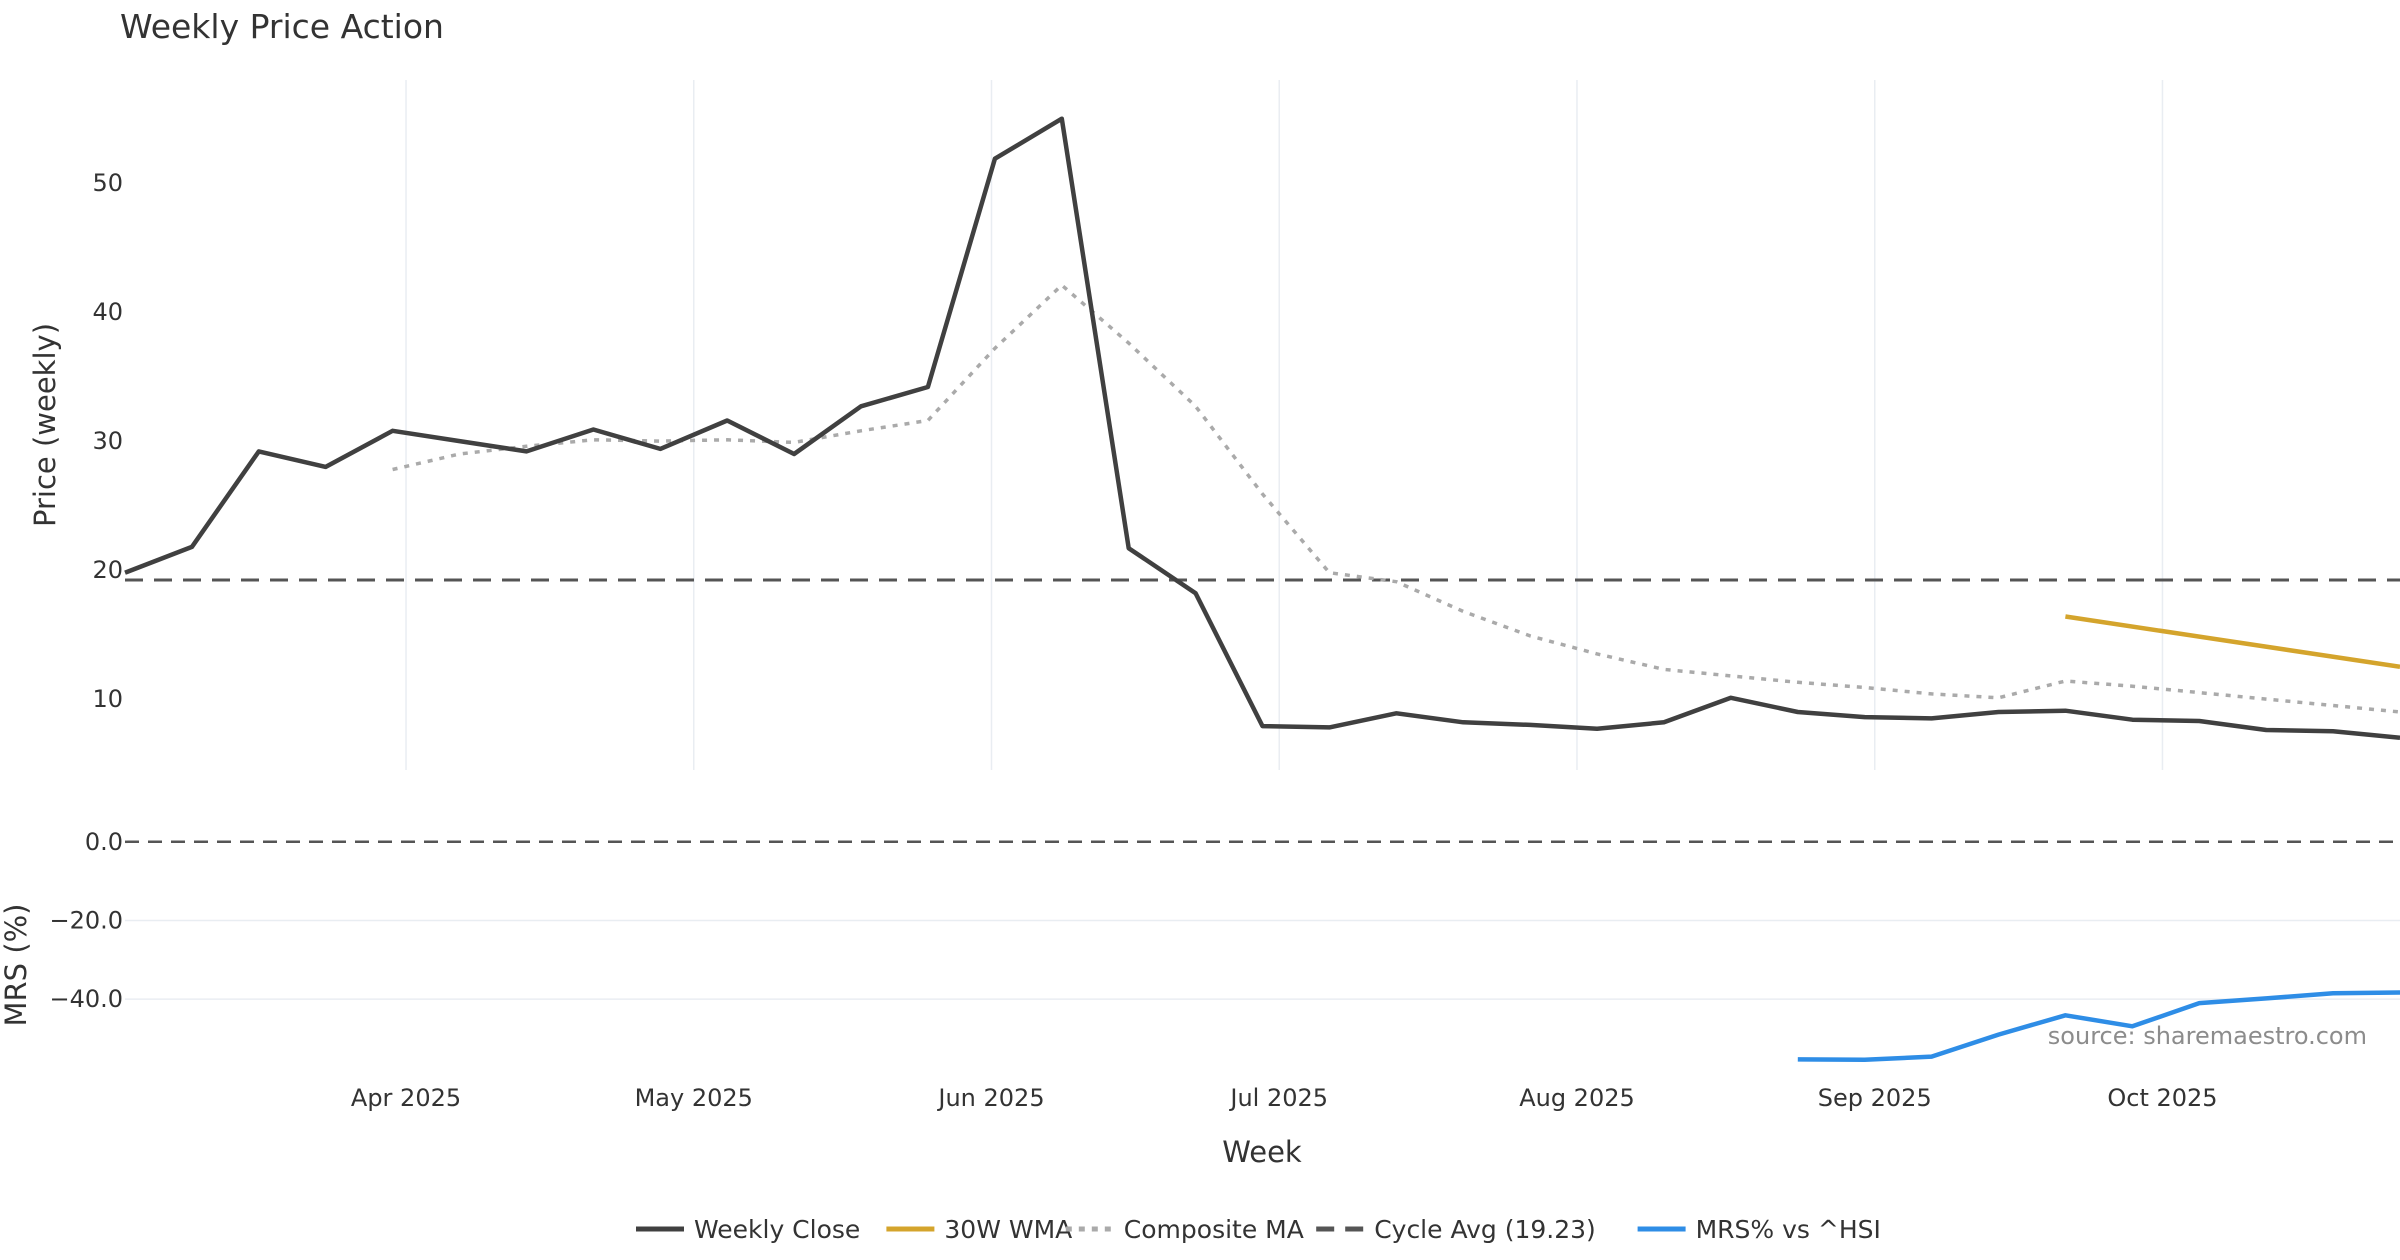 The width and height of the screenshot is (2400, 1260). What do you see at coordinates (1875, 1098) in the screenshot?
I see `x-tick-label-5: Sep 2025` at bounding box center [1875, 1098].